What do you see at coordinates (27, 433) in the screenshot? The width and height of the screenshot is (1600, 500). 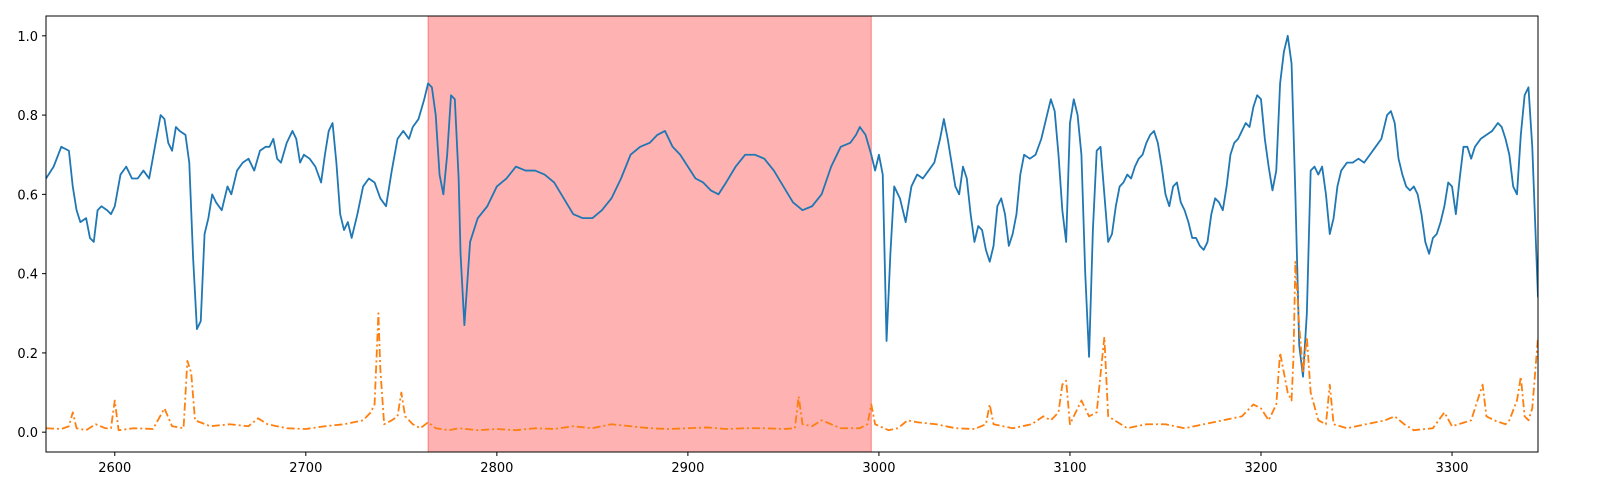 I see `y-tick-label: 0.0` at bounding box center [27, 433].